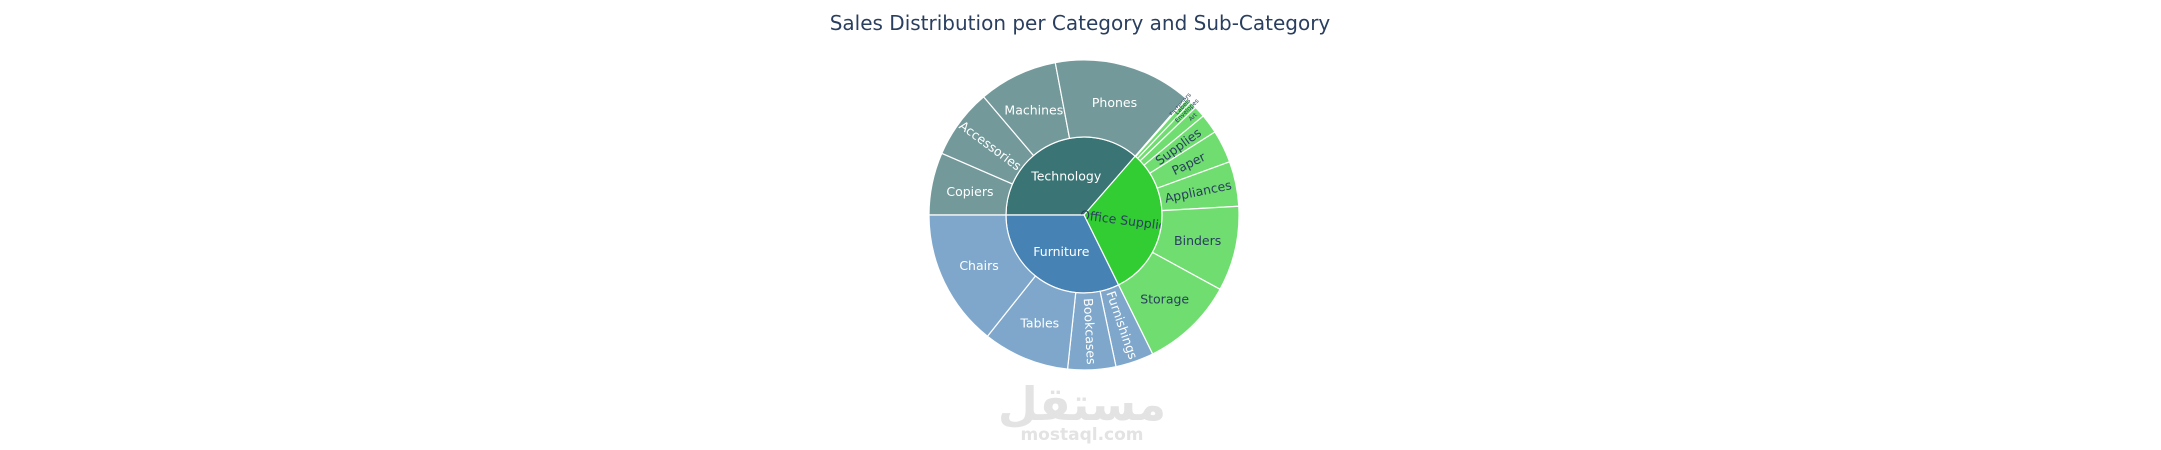 The image size is (2161, 450). I want to click on subcategory-label-art: Art, so click(1194, 117).